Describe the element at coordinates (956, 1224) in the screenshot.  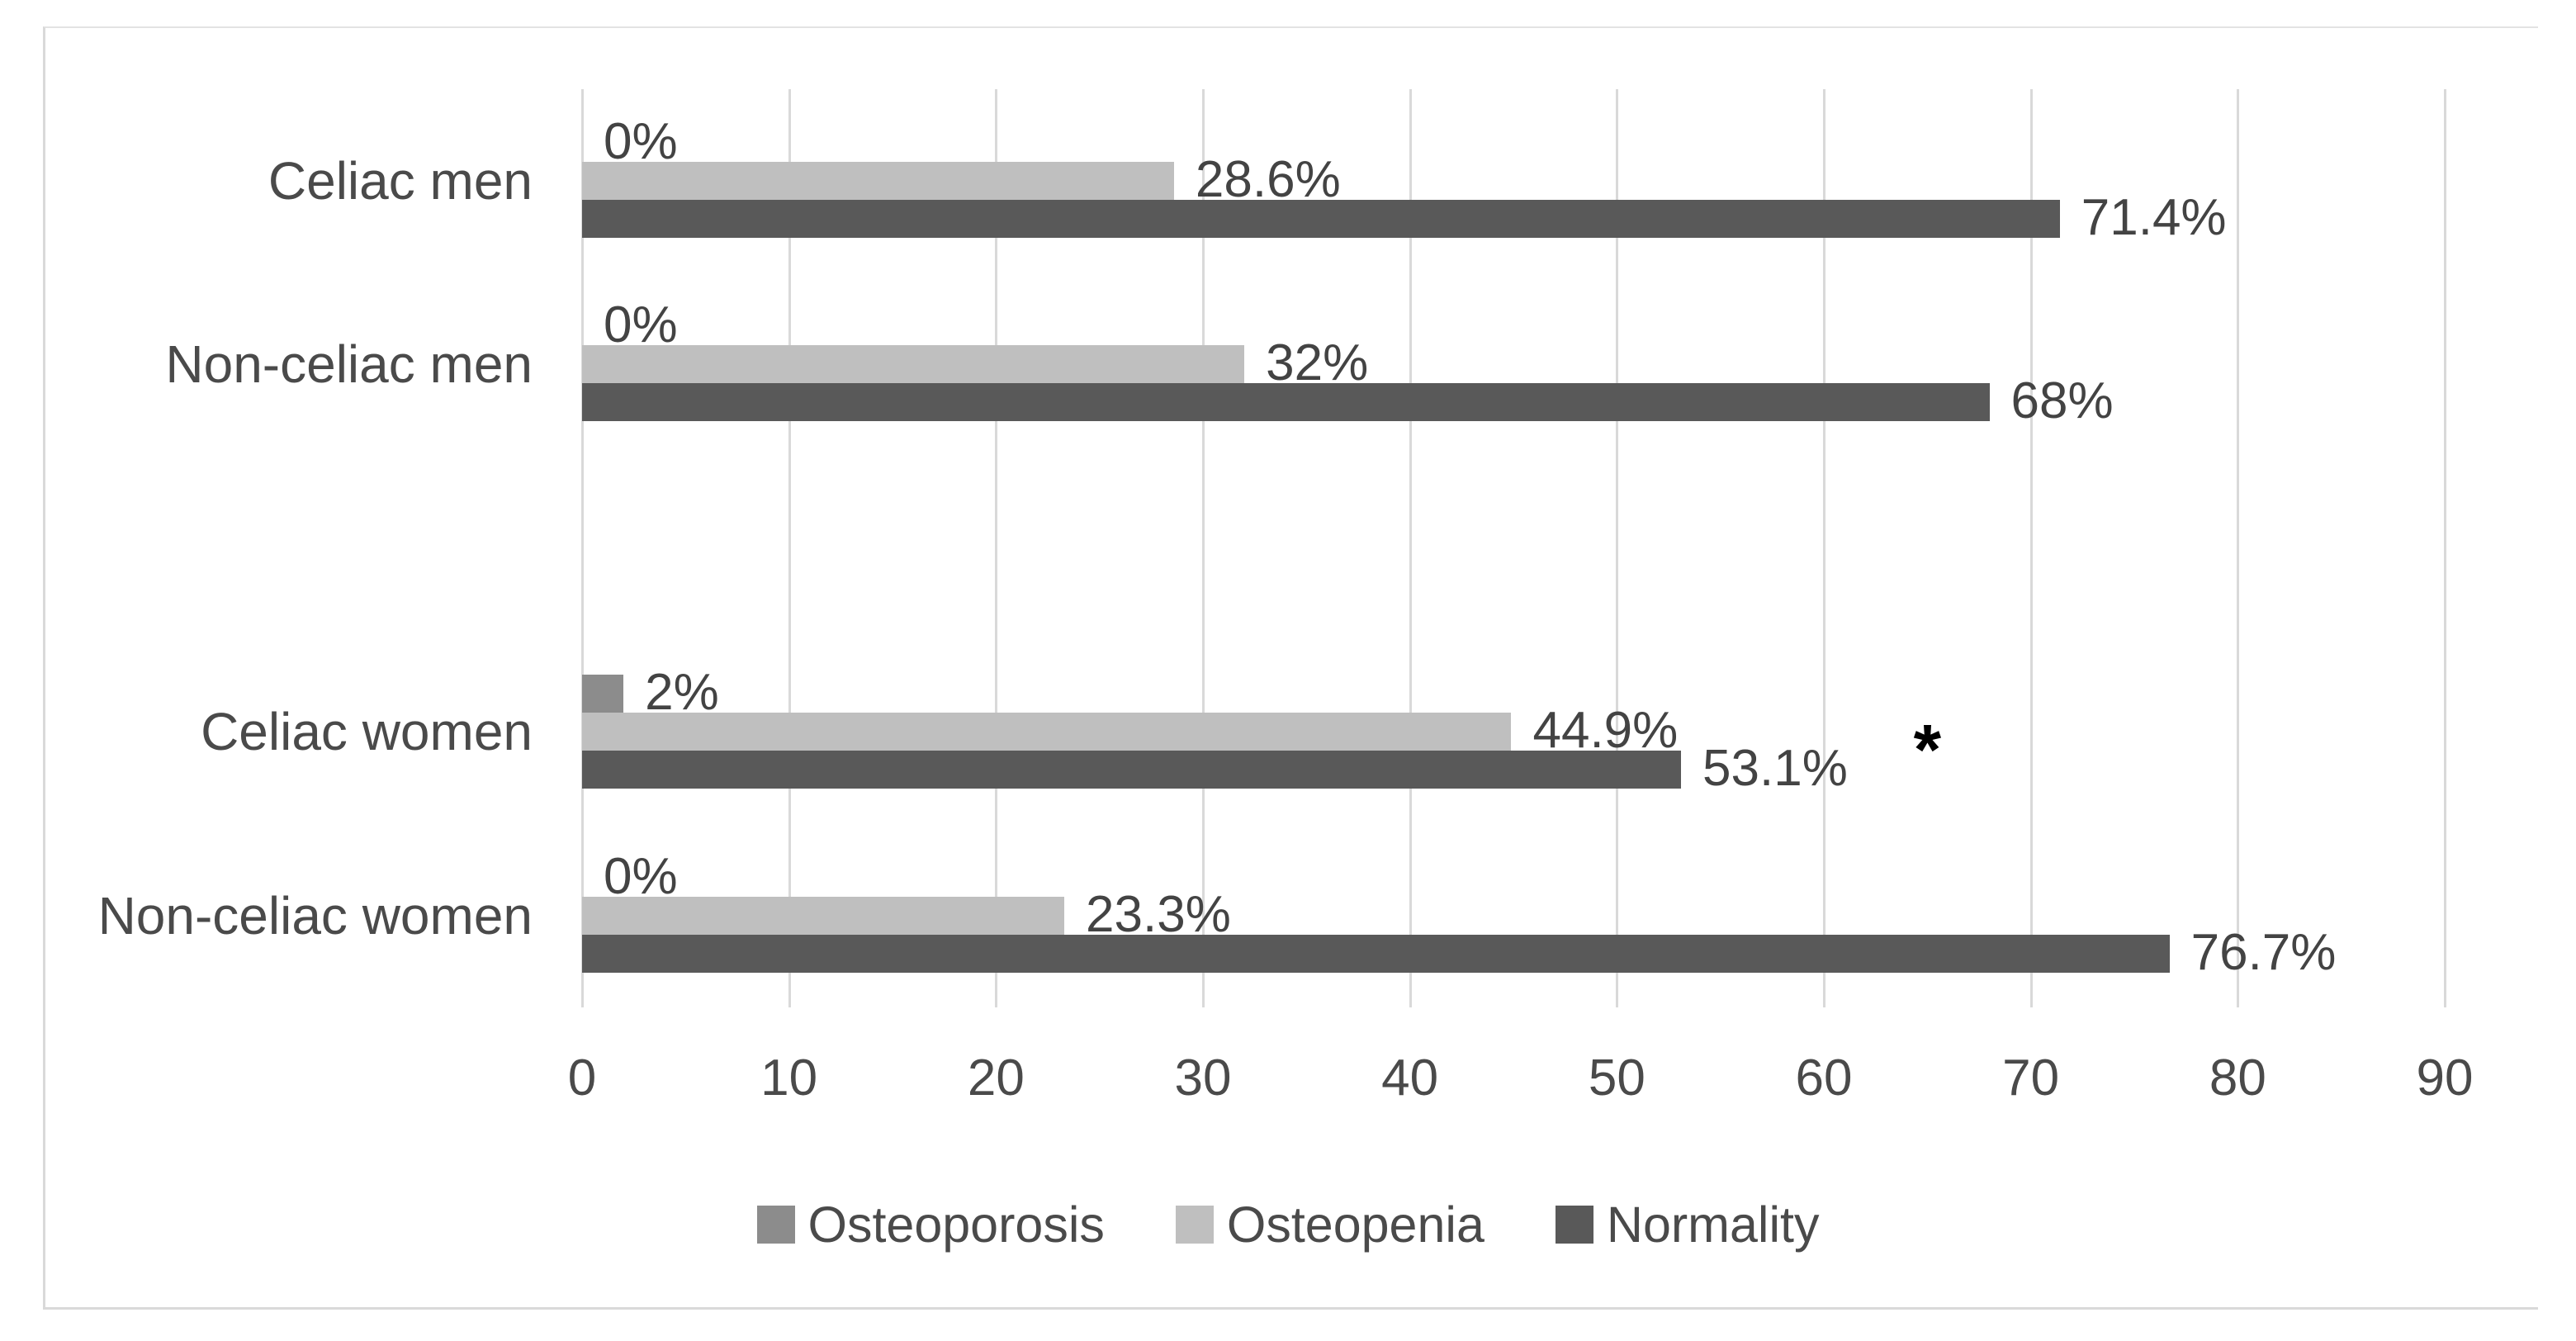
I see `legend-label-osteoporosis: Osteoporosis` at that location.